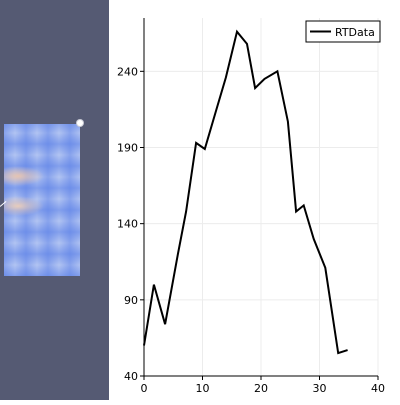  I want to click on y-tick-label: 240, so click(127, 71).